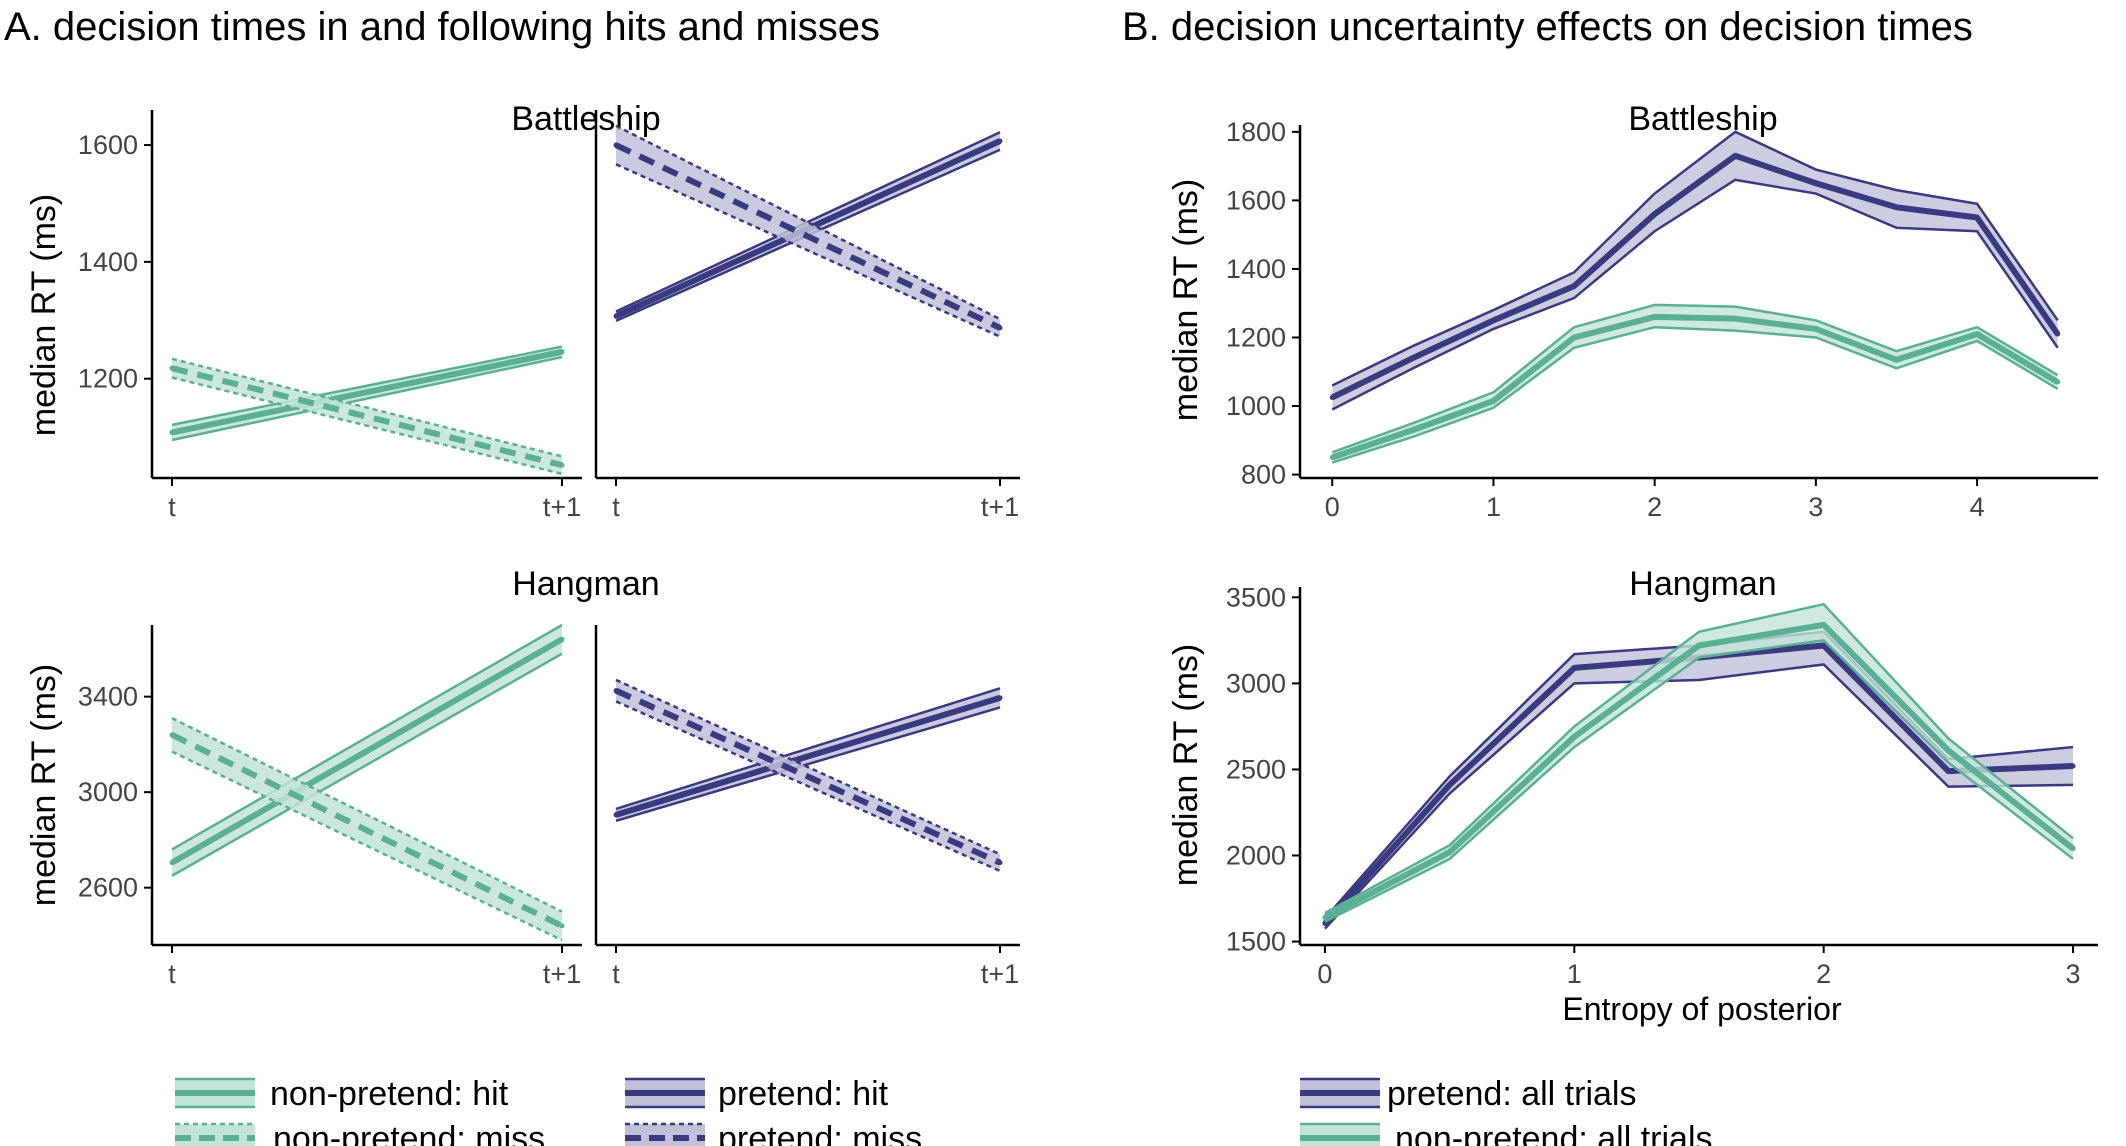 This screenshot has width=2126, height=1146. What do you see at coordinates (1815, 507) in the screenshot?
I see `x-tick-label: 3` at bounding box center [1815, 507].